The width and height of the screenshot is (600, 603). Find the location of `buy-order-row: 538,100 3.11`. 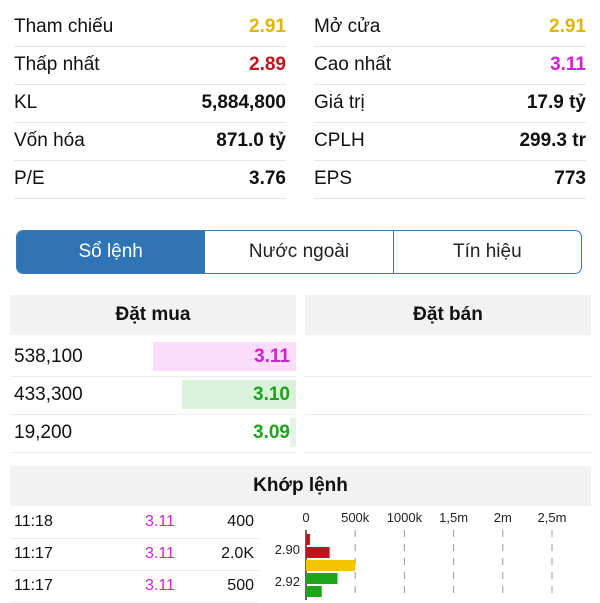

buy-order-row: 538,100 3.11 is located at coordinates (153, 357).